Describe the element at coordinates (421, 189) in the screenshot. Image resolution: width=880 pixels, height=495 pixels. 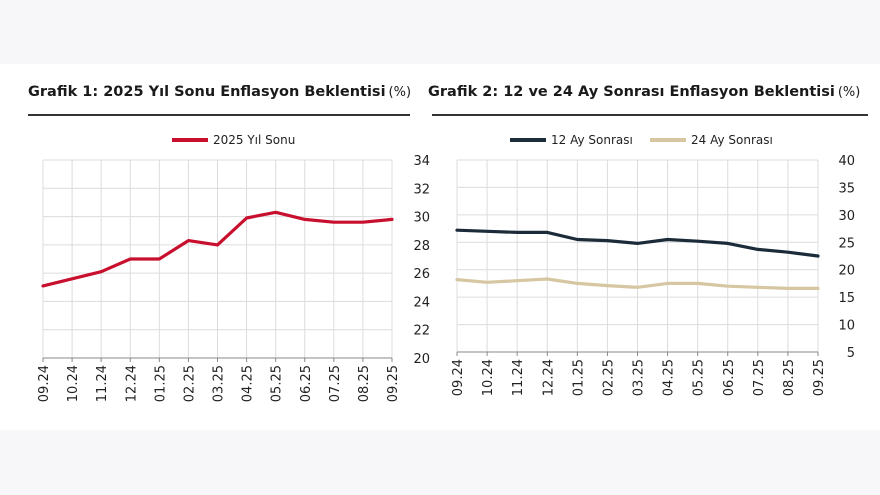
I see `chart1-ytick-label: 32` at that location.